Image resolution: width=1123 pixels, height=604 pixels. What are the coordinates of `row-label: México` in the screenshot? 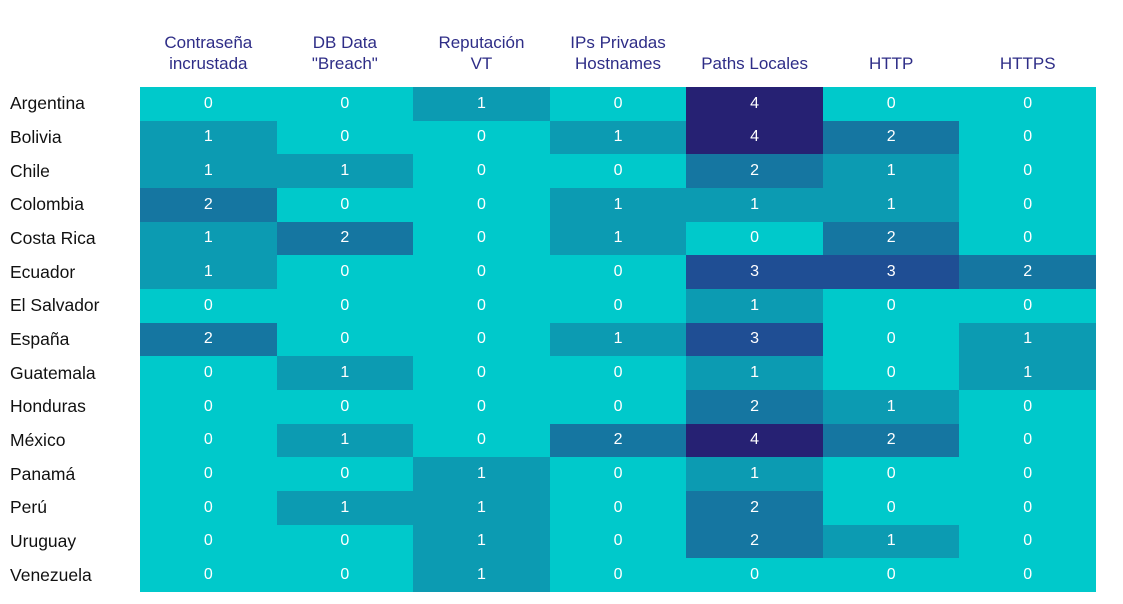 It's located at (38, 439).